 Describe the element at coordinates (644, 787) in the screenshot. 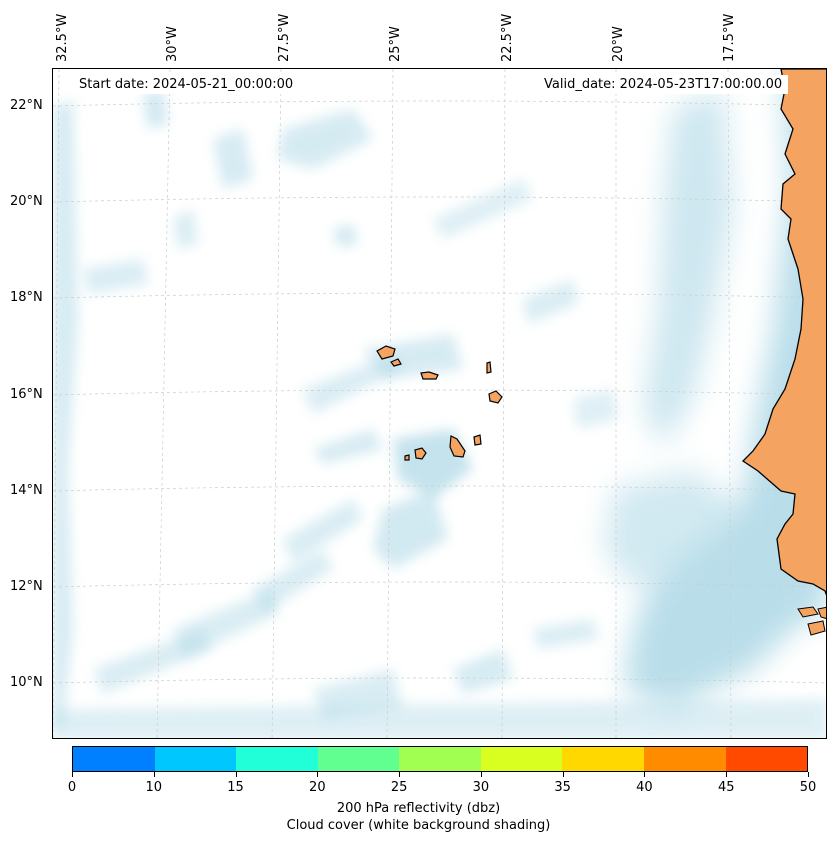

I see `colorbar-tick-label-40: 40` at that location.